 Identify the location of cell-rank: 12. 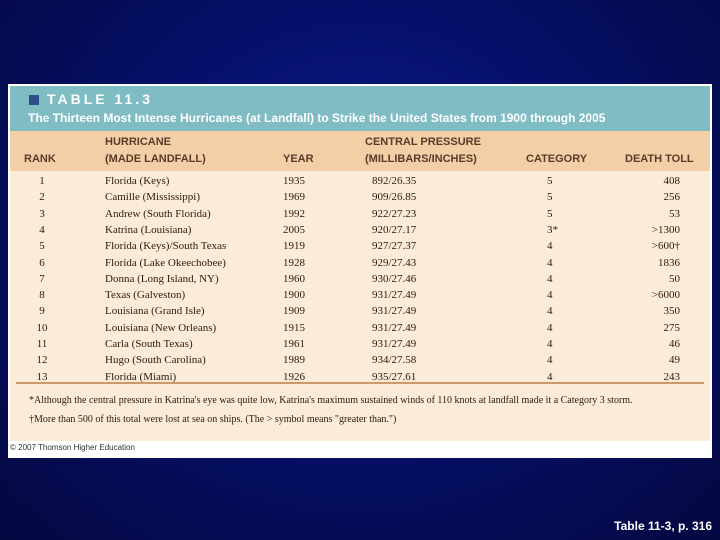
(42, 360).